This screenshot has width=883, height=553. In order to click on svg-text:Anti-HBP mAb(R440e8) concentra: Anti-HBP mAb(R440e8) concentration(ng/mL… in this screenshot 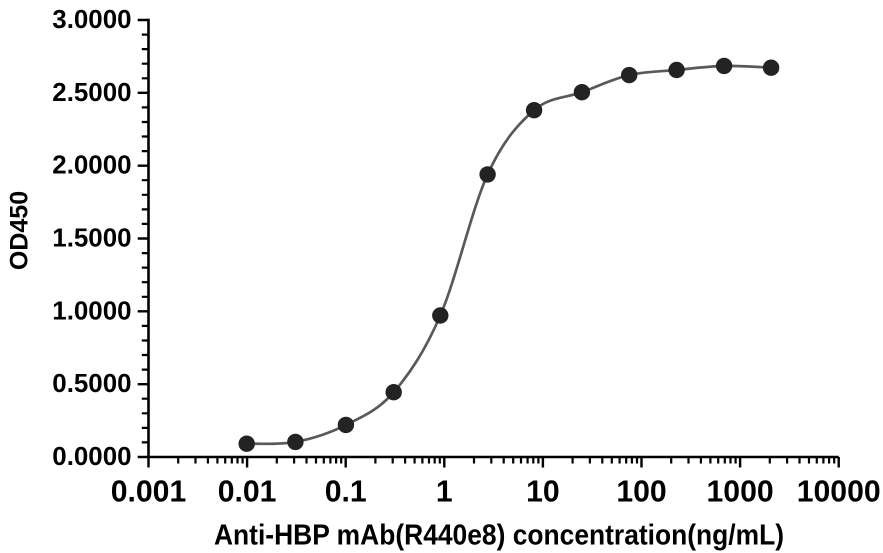, I will do `click(499, 536)`.